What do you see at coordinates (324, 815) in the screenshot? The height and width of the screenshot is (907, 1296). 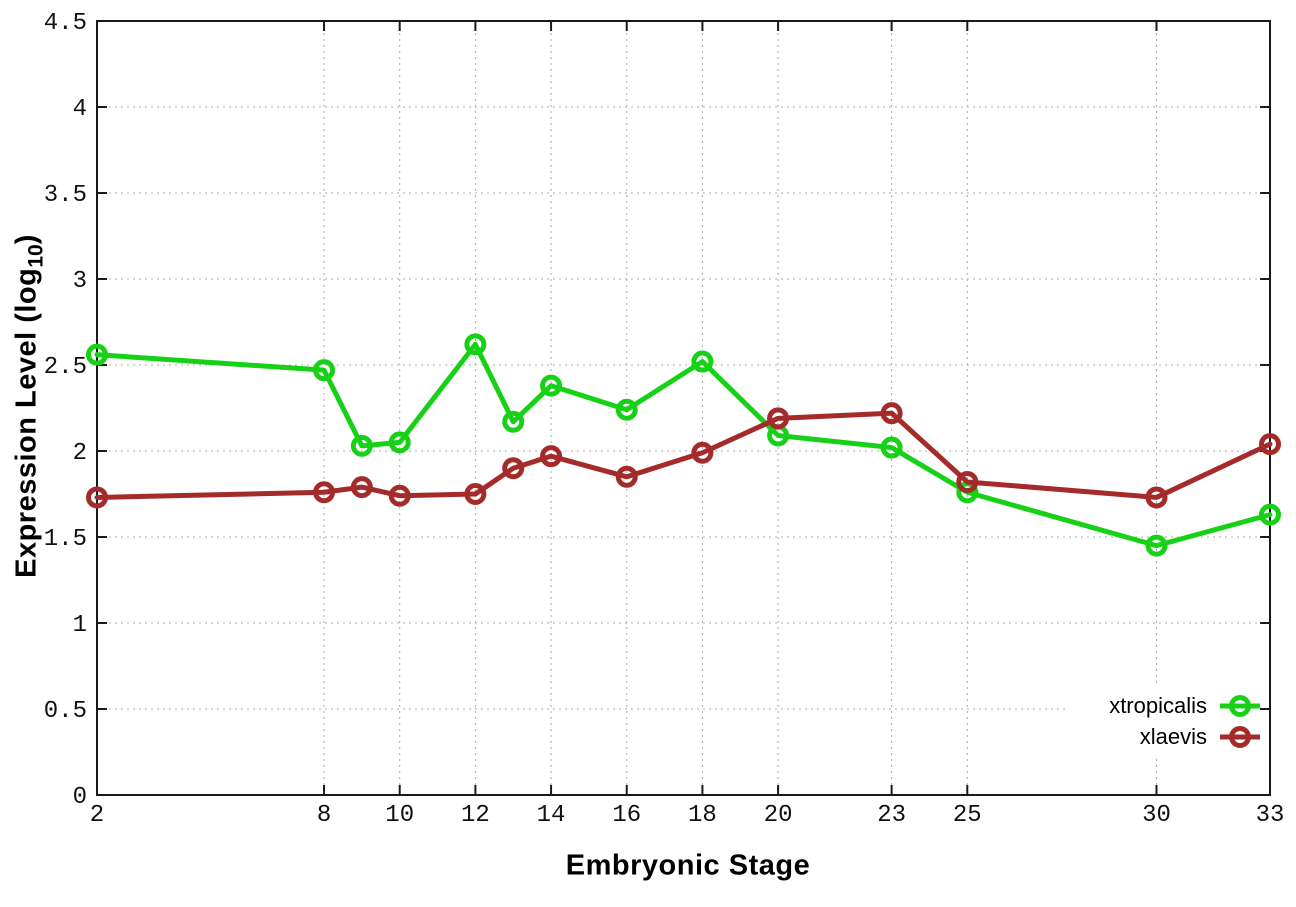 I see `x-tick-label: 8` at bounding box center [324, 815].